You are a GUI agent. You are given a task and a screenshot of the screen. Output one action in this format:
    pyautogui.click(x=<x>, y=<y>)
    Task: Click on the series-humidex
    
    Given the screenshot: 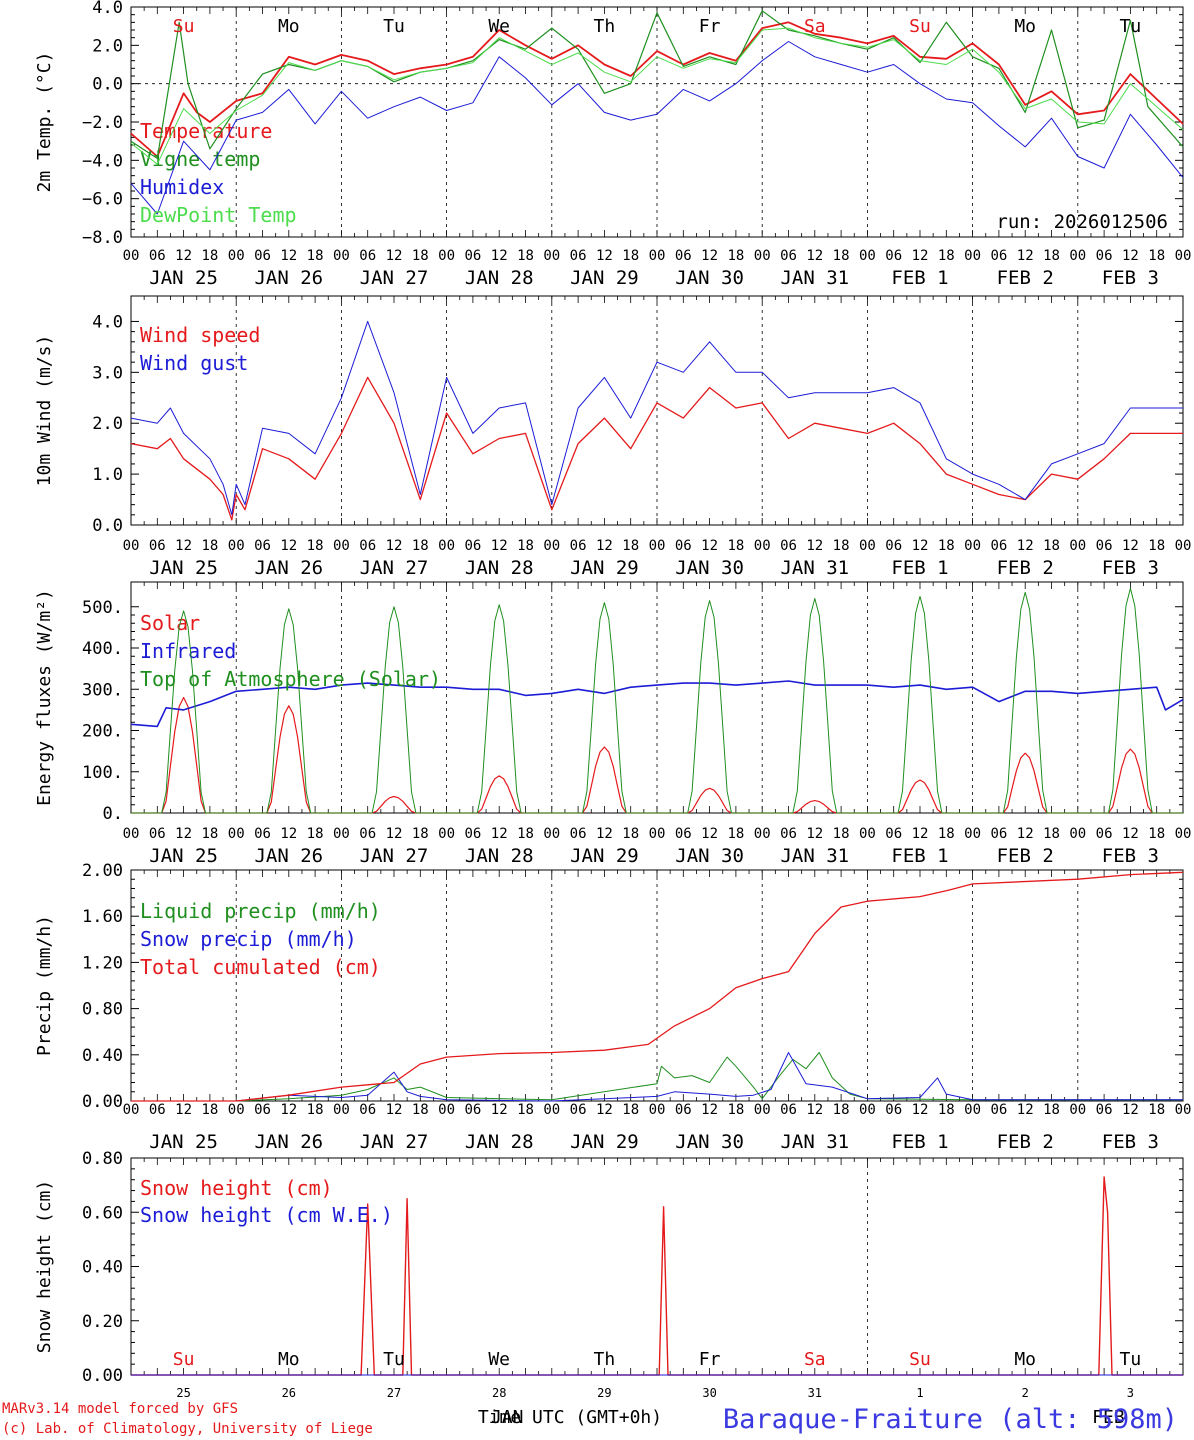 What is the action you would take?
    pyautogui.click(x=657, y=128)
    